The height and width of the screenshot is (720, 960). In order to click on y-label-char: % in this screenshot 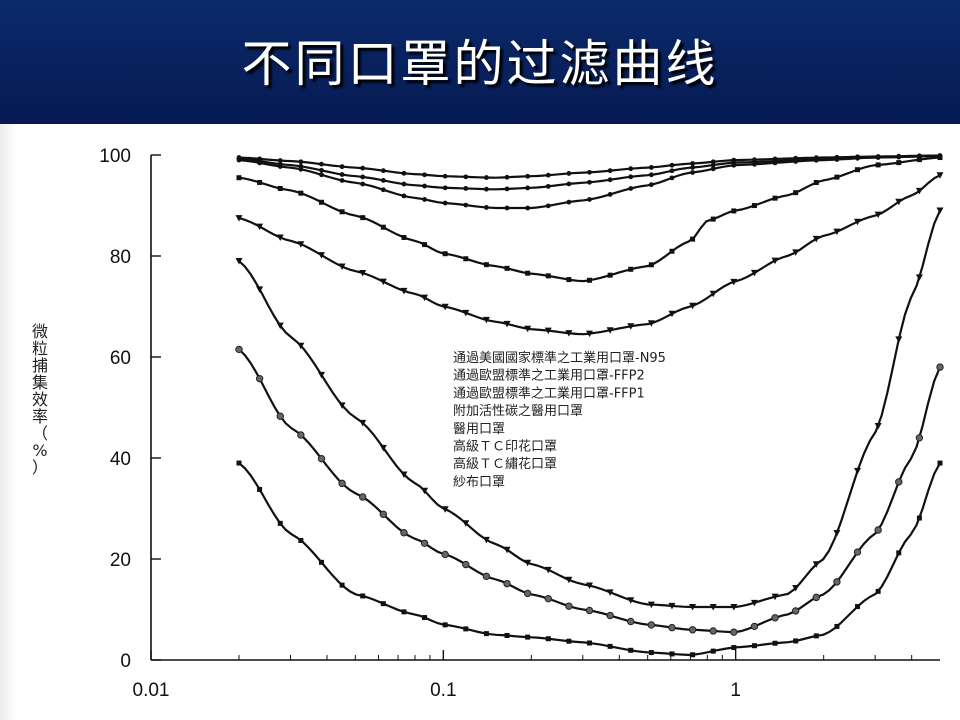, I will do `click(39, 450)`.